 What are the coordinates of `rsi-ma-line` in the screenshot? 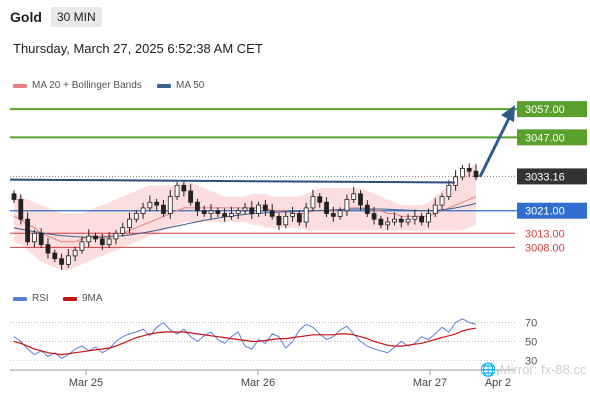 It's located at (245, 341).